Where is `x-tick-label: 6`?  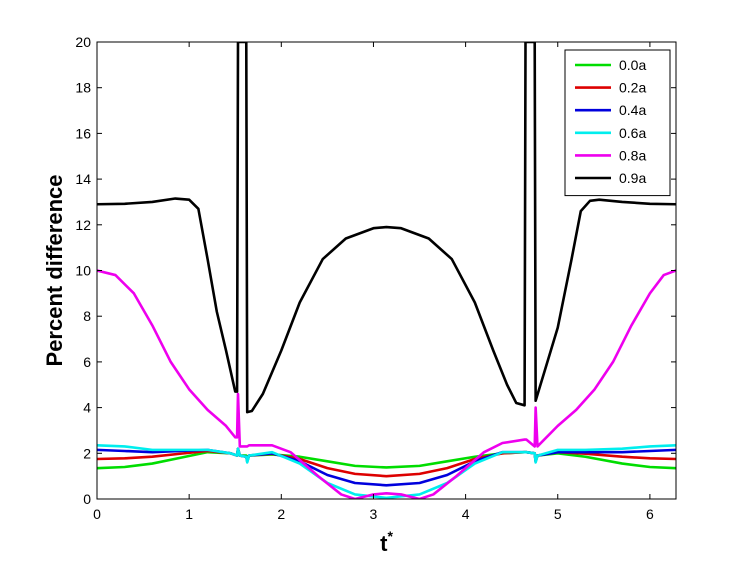 x-tick-label: 6 is located at coordinates (650, 514).